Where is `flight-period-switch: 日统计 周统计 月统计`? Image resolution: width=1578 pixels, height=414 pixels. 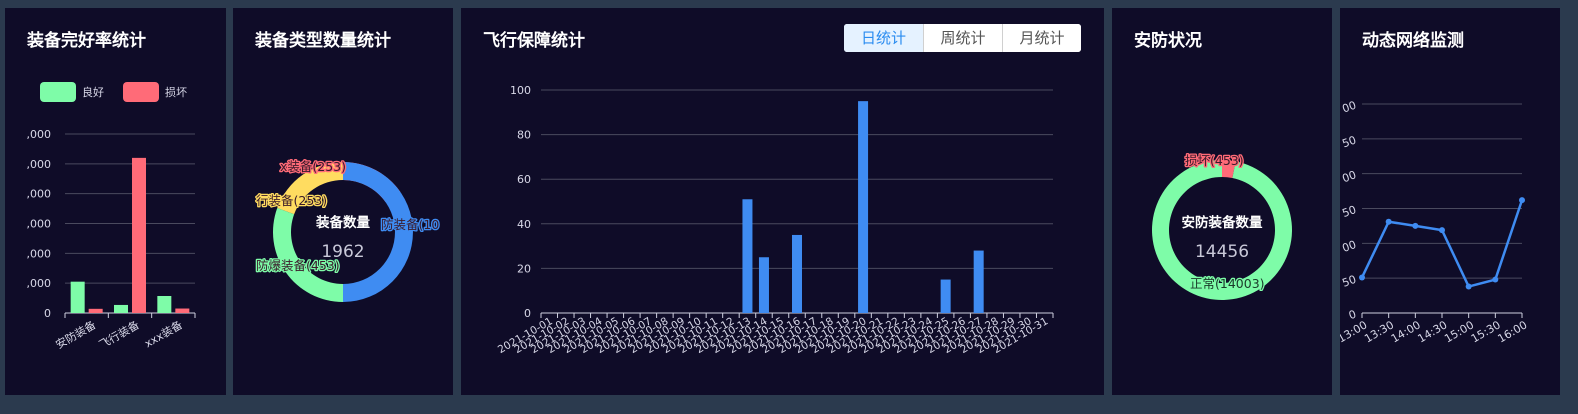 flight-period-switch: 日统计 周统计 月统计 is located at coordinates (962, 38).